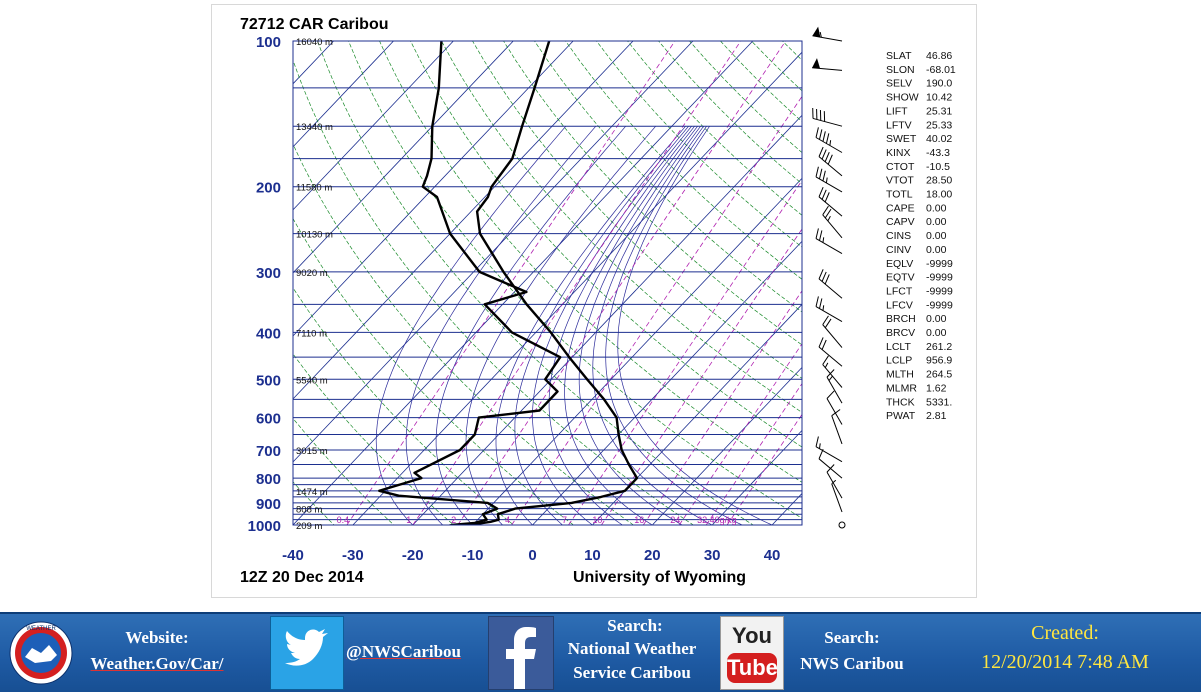  Describe the element at coordinates (632, 672) in the screenshot. I see `facebook-search-line-2: Service Caribou` at that location.